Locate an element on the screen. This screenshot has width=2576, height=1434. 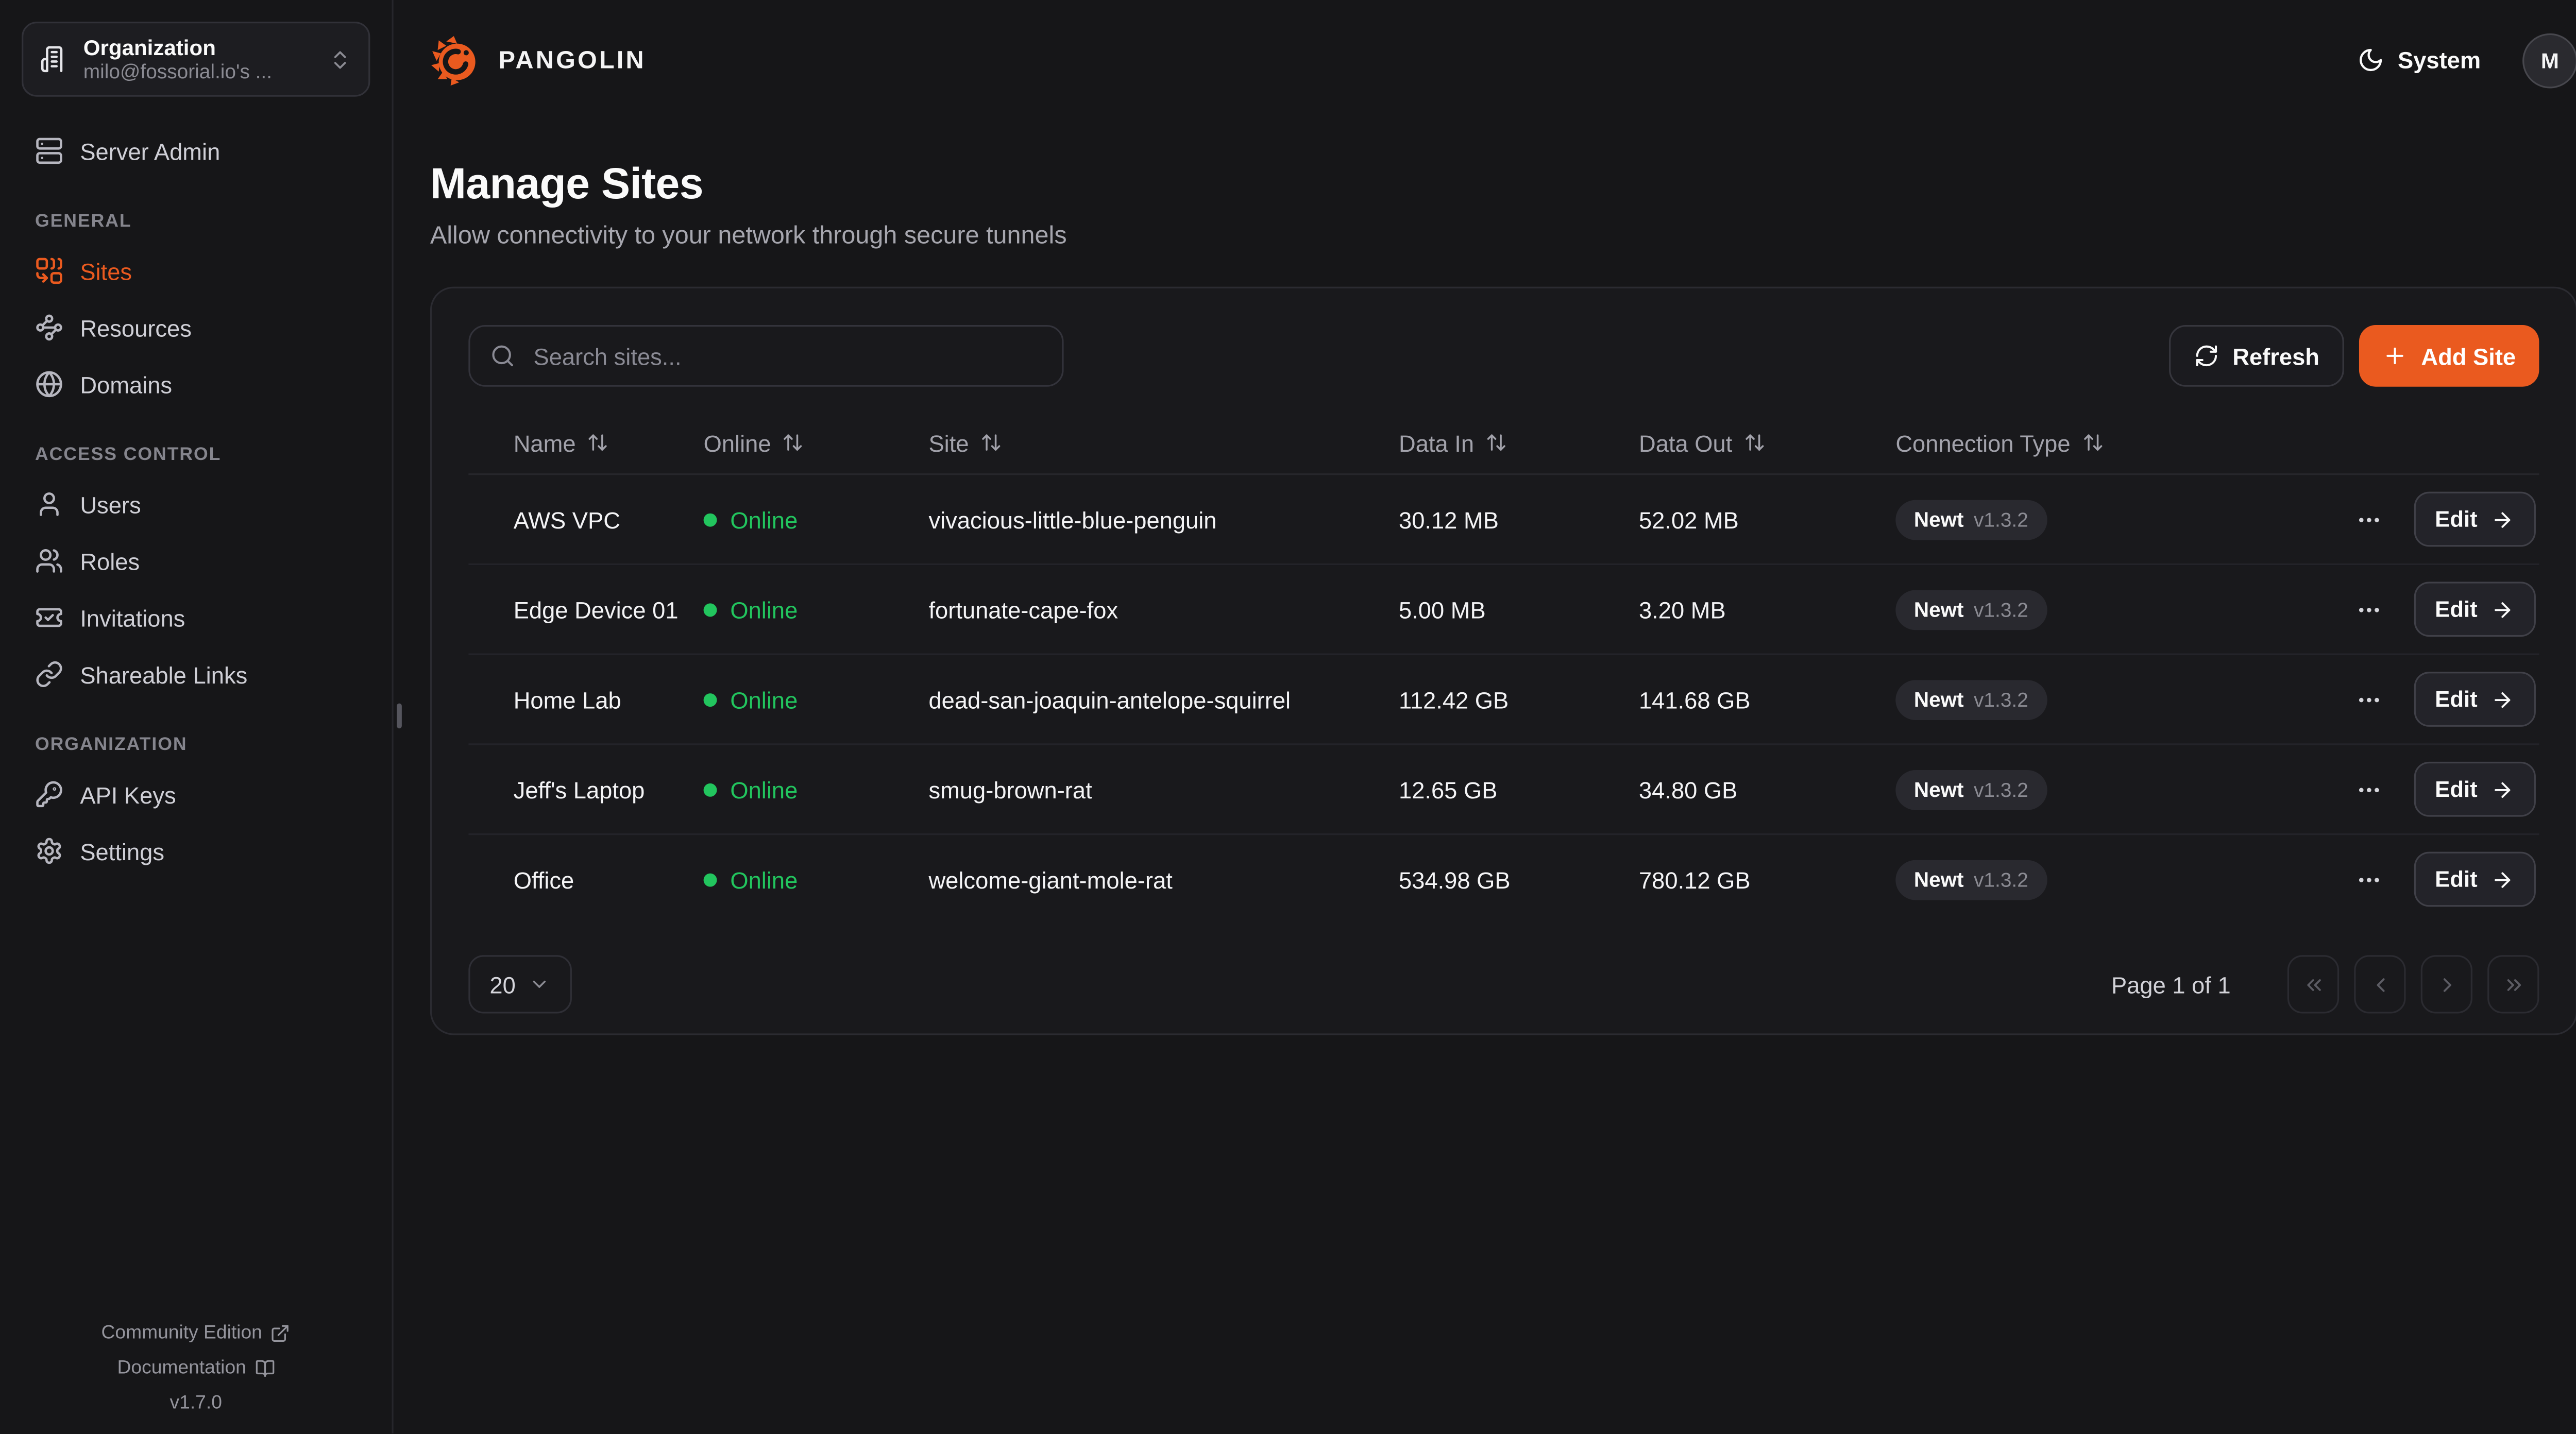
first-page-button is located at coordinates (2313, 984).